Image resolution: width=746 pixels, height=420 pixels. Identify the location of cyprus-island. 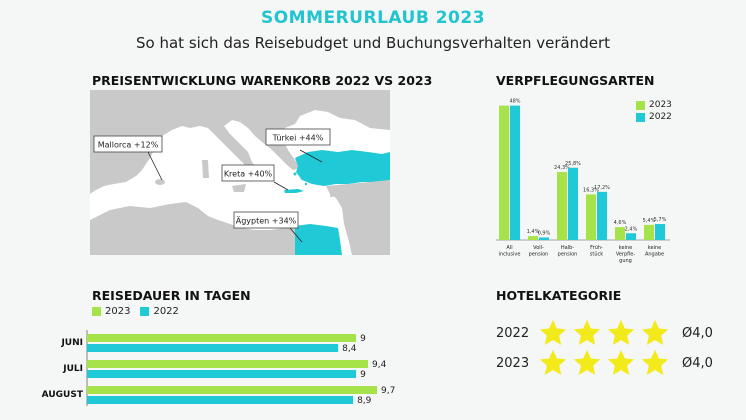
(336, 194).